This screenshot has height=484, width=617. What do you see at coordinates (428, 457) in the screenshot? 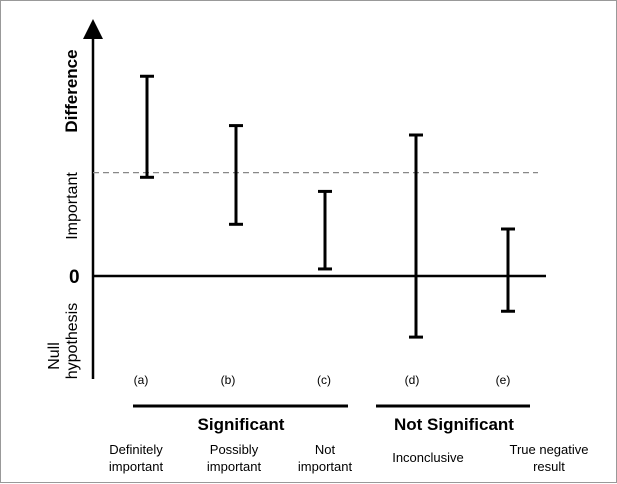
I see `description-d-line1: Inconclusive` at bounding box center [428, 457].